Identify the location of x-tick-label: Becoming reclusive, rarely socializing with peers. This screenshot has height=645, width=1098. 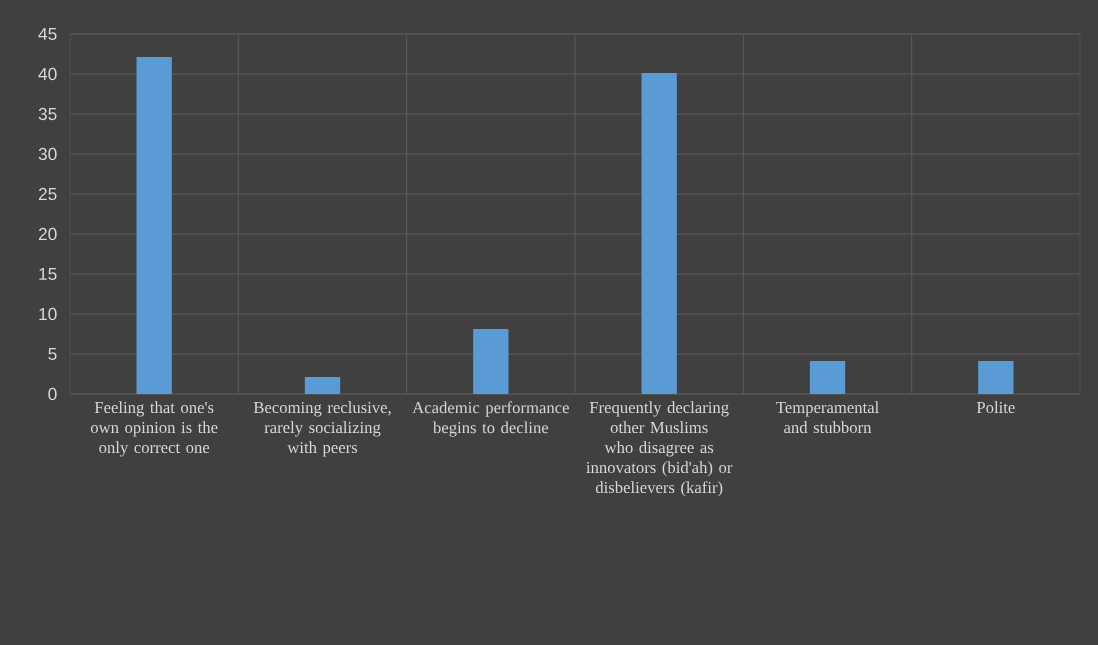
(322, 429).